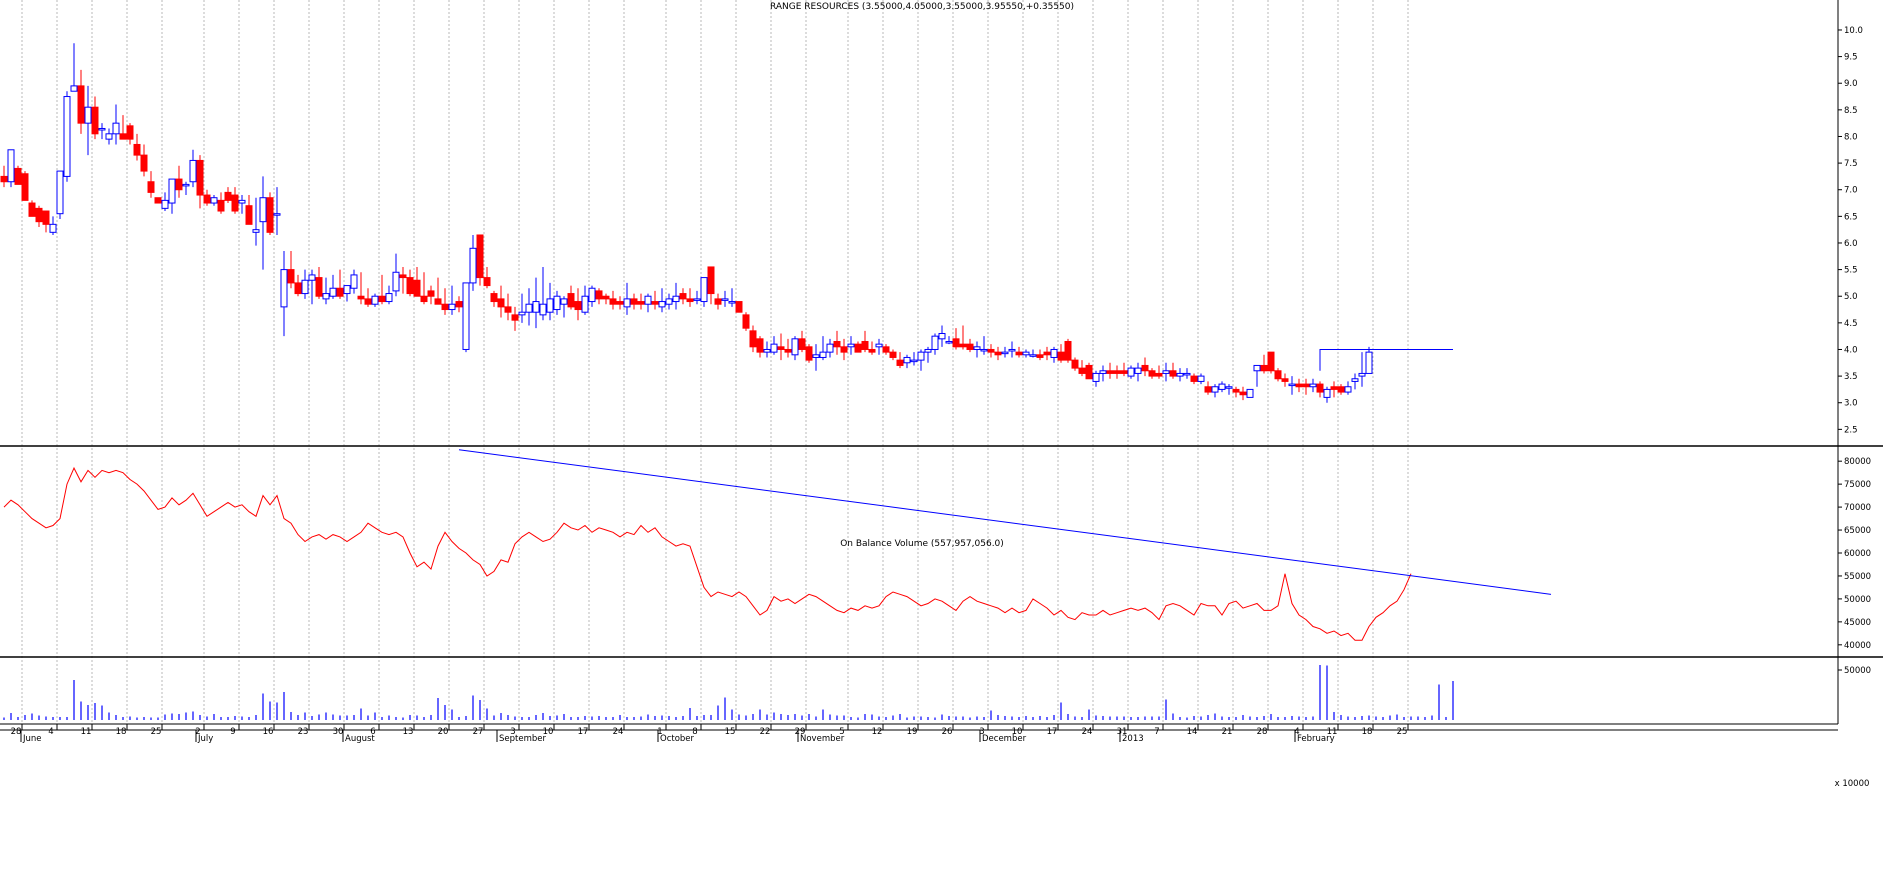 This screenshot has width=1883, height=885. What do you see at coordinates (1367, 732) in the screenshot?
I see `x-tick-label: 18` at bounding box center [1367, 732].